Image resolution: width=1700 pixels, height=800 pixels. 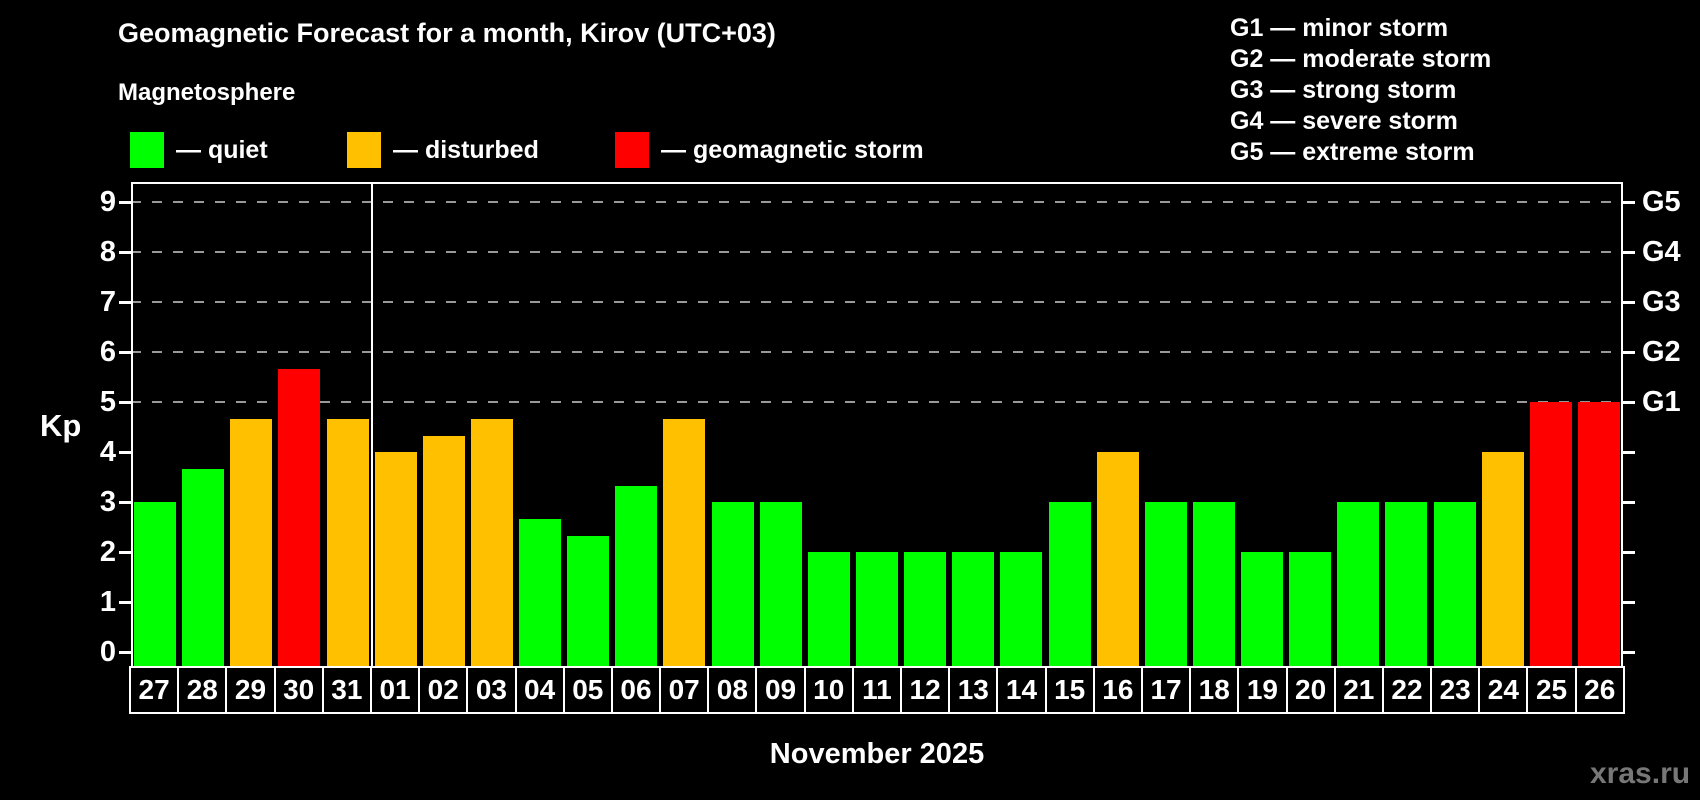 I want to click on day-label-30: 30, so click(x=298, y=690).